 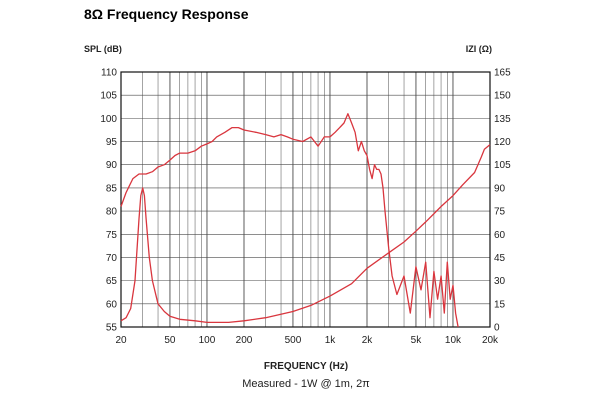 I want to click on left-tick-label: 85, so click(x=112, y=188).